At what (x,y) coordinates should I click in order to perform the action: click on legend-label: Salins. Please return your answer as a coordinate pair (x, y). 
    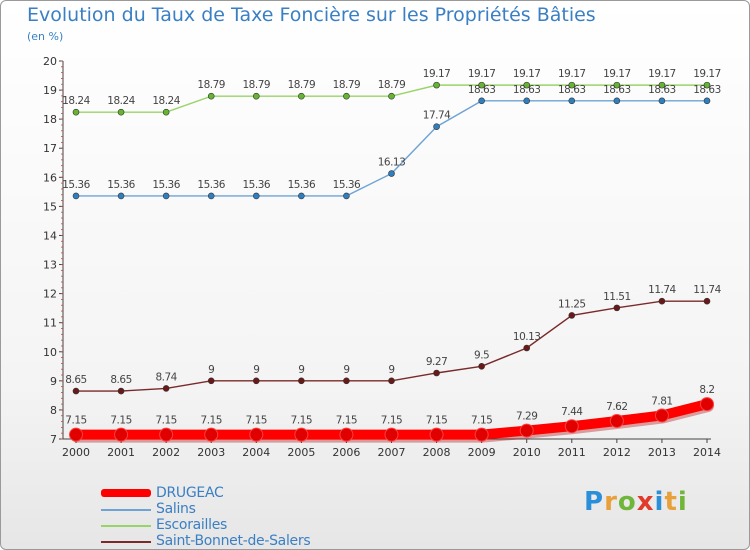
    Looking at the image, I should click on (176, 509).